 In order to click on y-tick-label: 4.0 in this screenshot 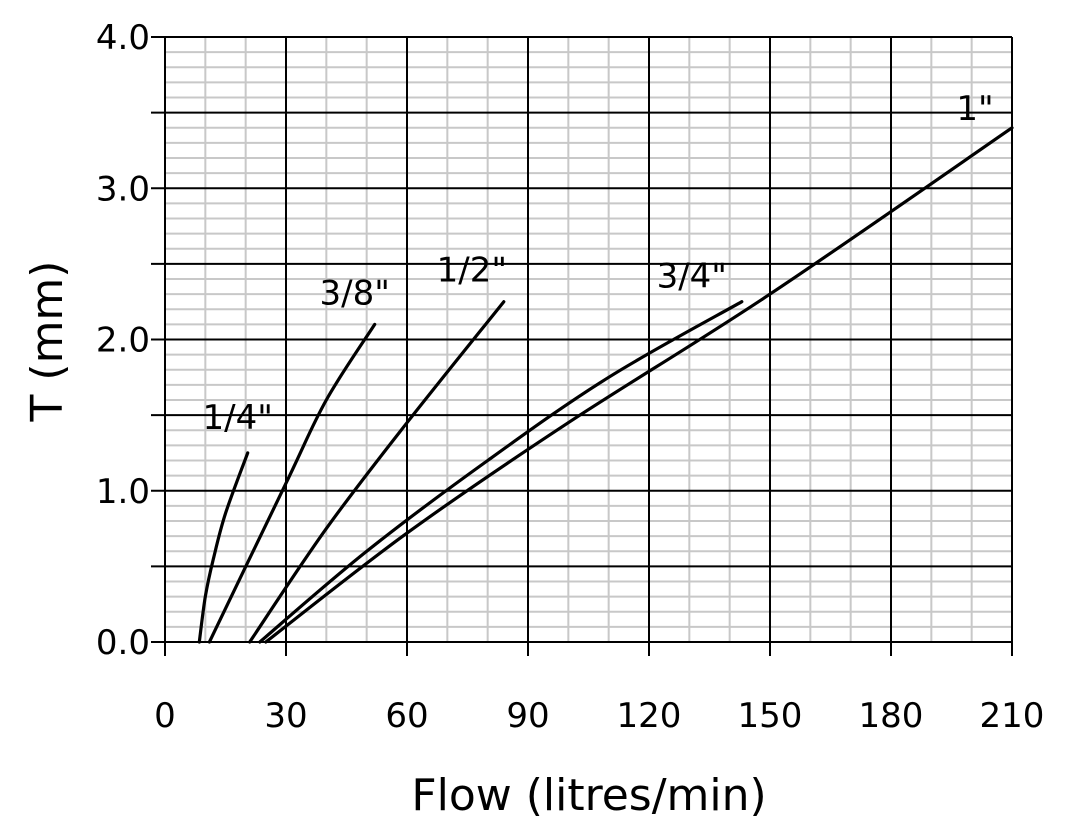, I will do `click(123, 38)`.